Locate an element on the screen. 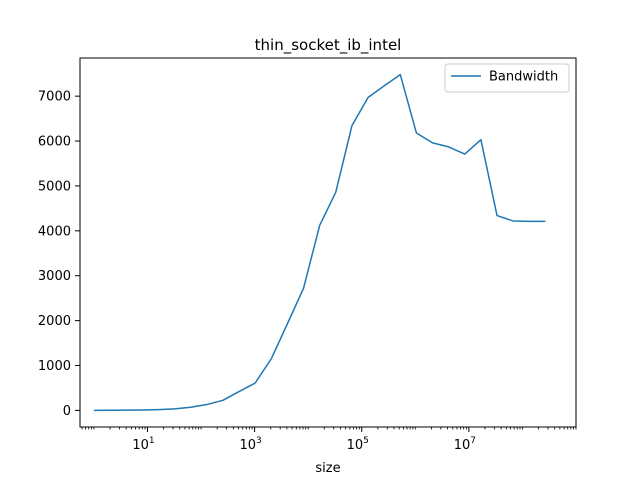 The image size is (640, 480). legend: Bandwidth is located at coordinates (507, 78).